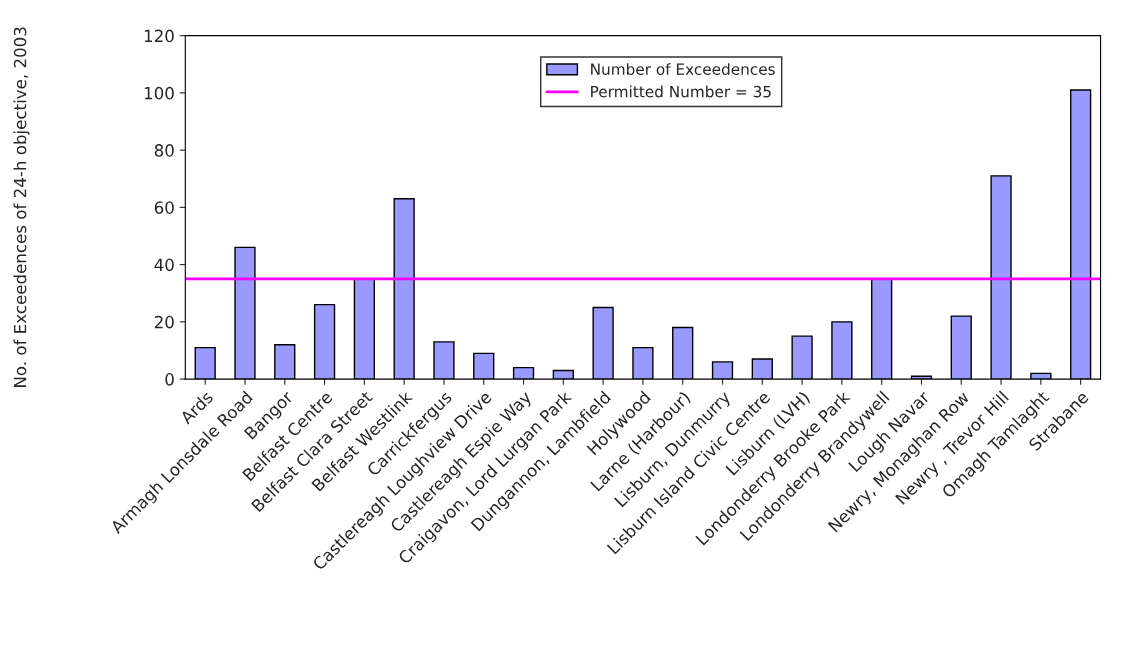  What do you see at coordinates (159, 93) in the screenshot?
I see `y-tick-label: 100` at bounding box center [159, 93].